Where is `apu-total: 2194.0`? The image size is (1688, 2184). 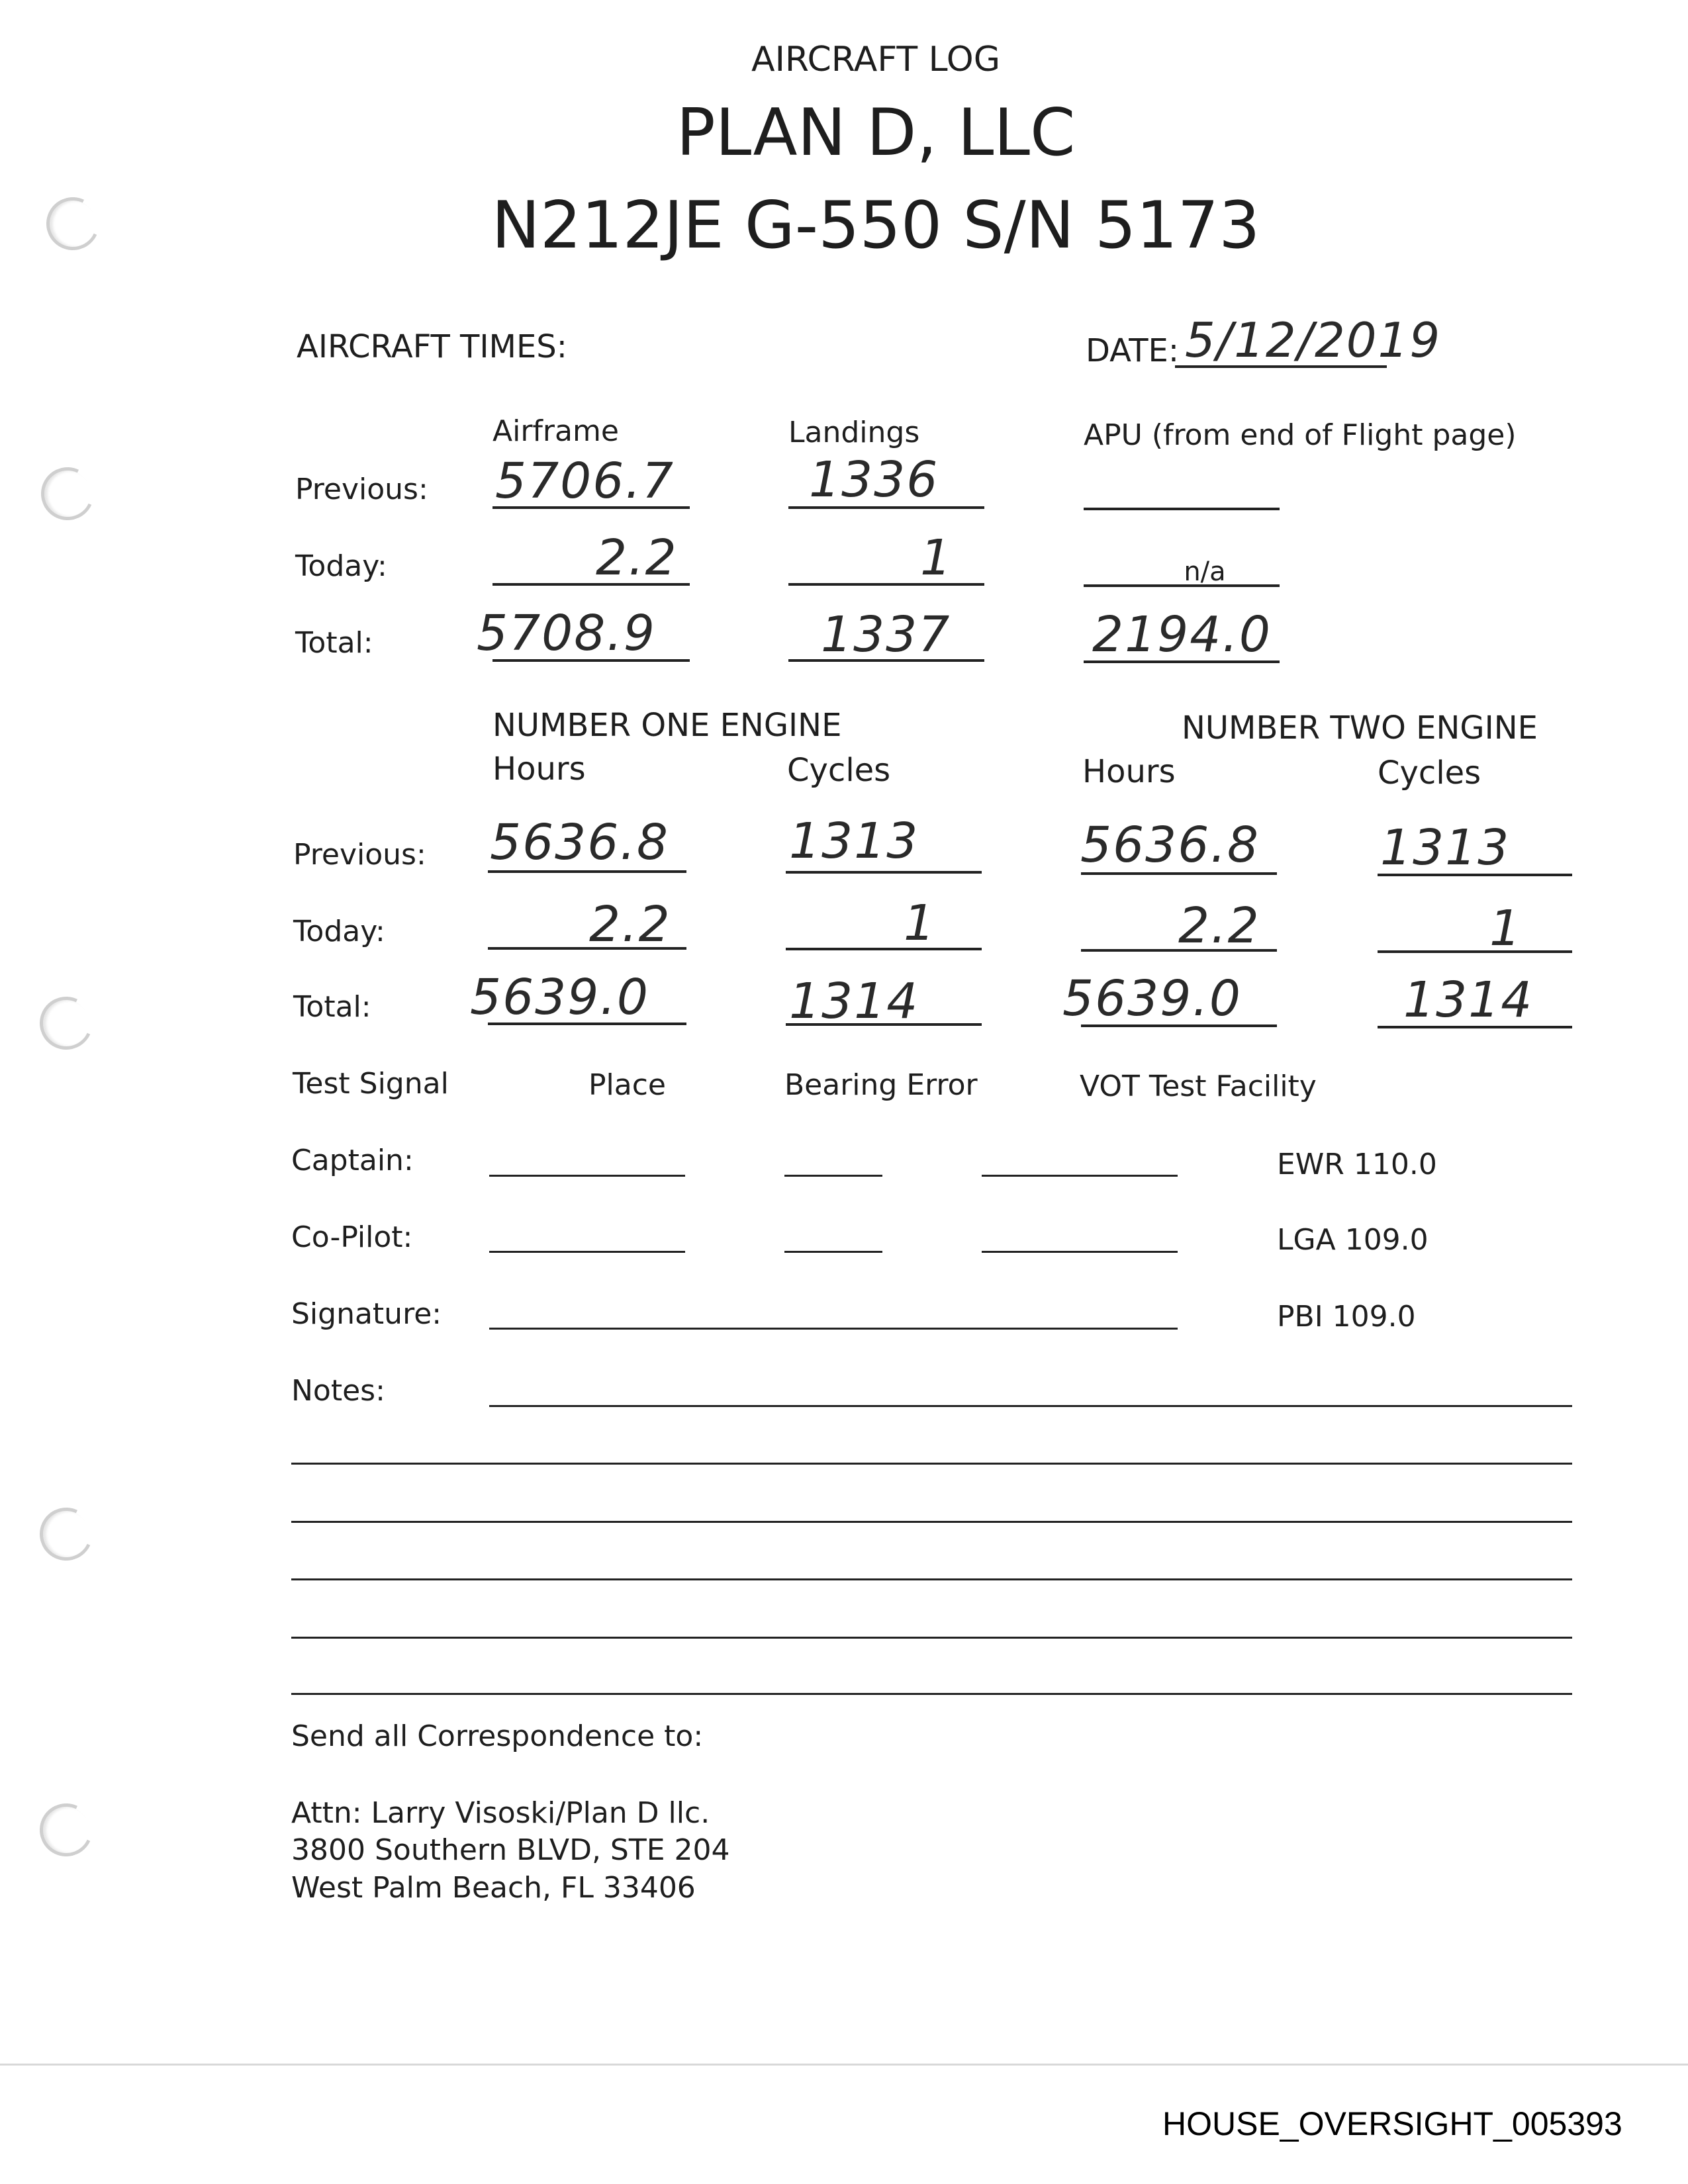
apu-total: 2194.0 is located at coordinates (1182, 634).